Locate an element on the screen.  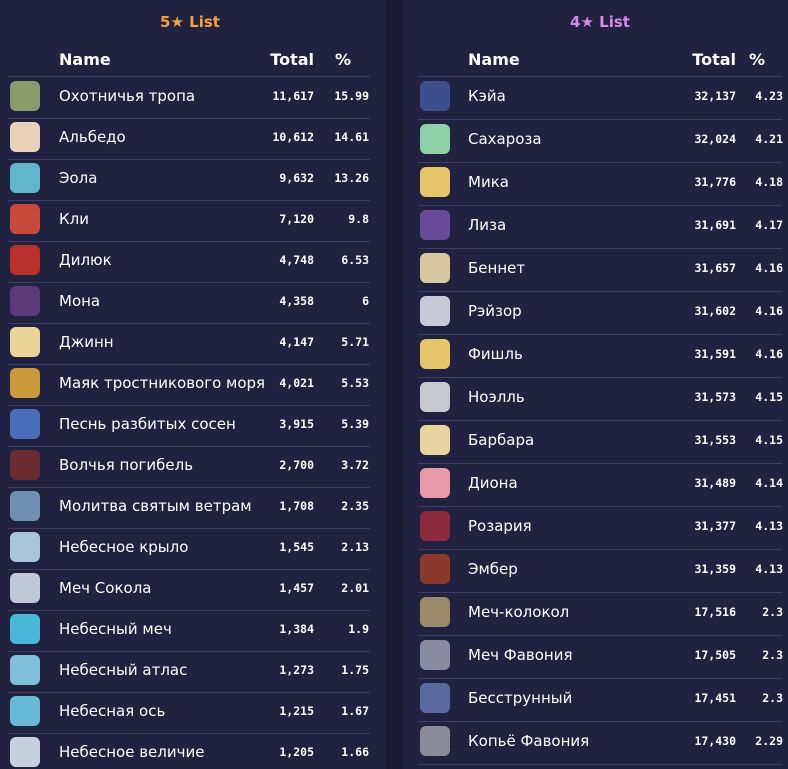
item-percent: 14.61 is located at coordinates (351, 137).